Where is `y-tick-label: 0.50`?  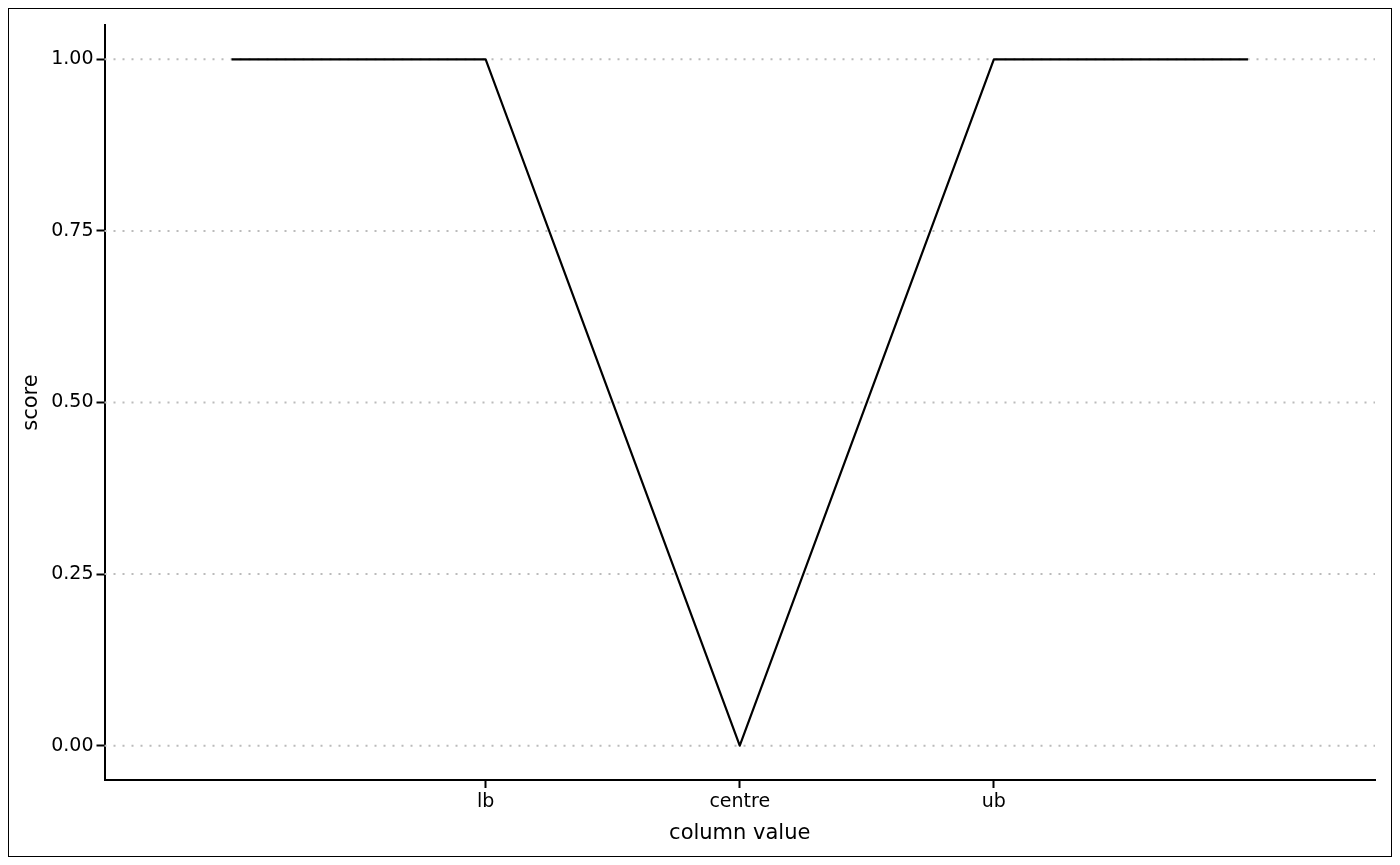
y-tick-label: 0.50 is located at coordinates (72, 400).